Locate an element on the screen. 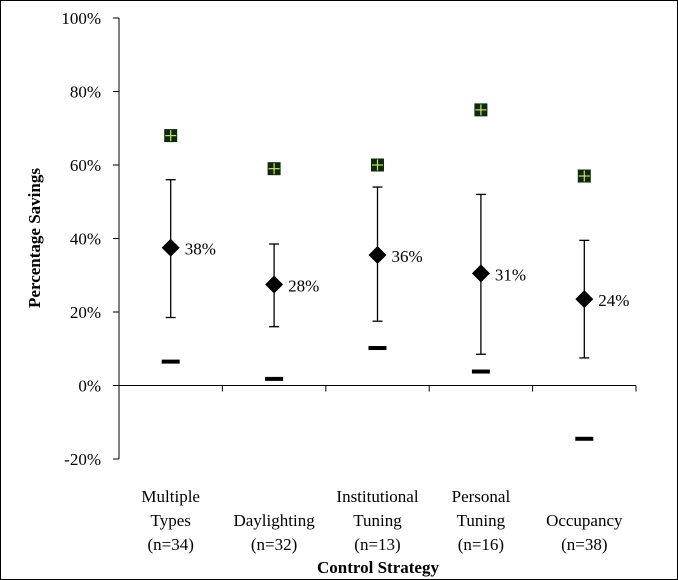  category-label: Multiple Types (n=34) is located at coordinates (170, 520).